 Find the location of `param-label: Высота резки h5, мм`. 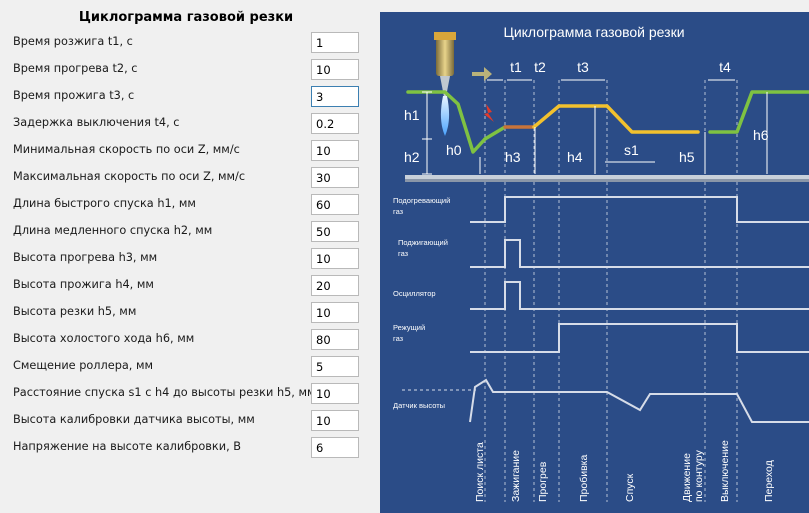

param-label: Высота резки h5, мм is located at coordinates (75, 311).